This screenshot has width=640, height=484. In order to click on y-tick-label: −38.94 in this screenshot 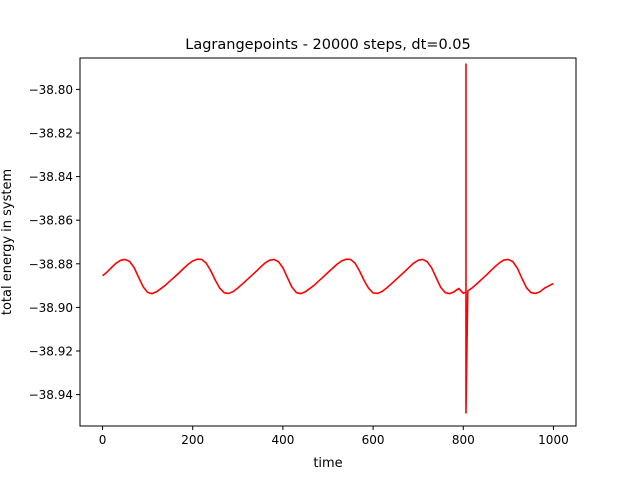, I will do `click(51, 395)`.